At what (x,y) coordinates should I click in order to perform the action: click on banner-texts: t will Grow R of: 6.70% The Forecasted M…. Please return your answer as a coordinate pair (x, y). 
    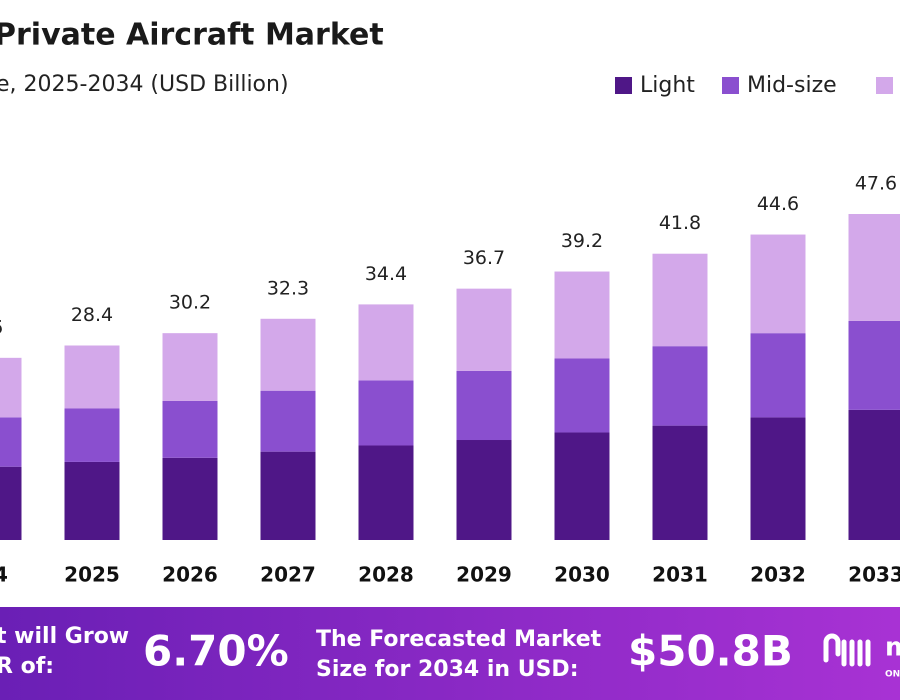
    Looking at the image, I should click on (450, 653).